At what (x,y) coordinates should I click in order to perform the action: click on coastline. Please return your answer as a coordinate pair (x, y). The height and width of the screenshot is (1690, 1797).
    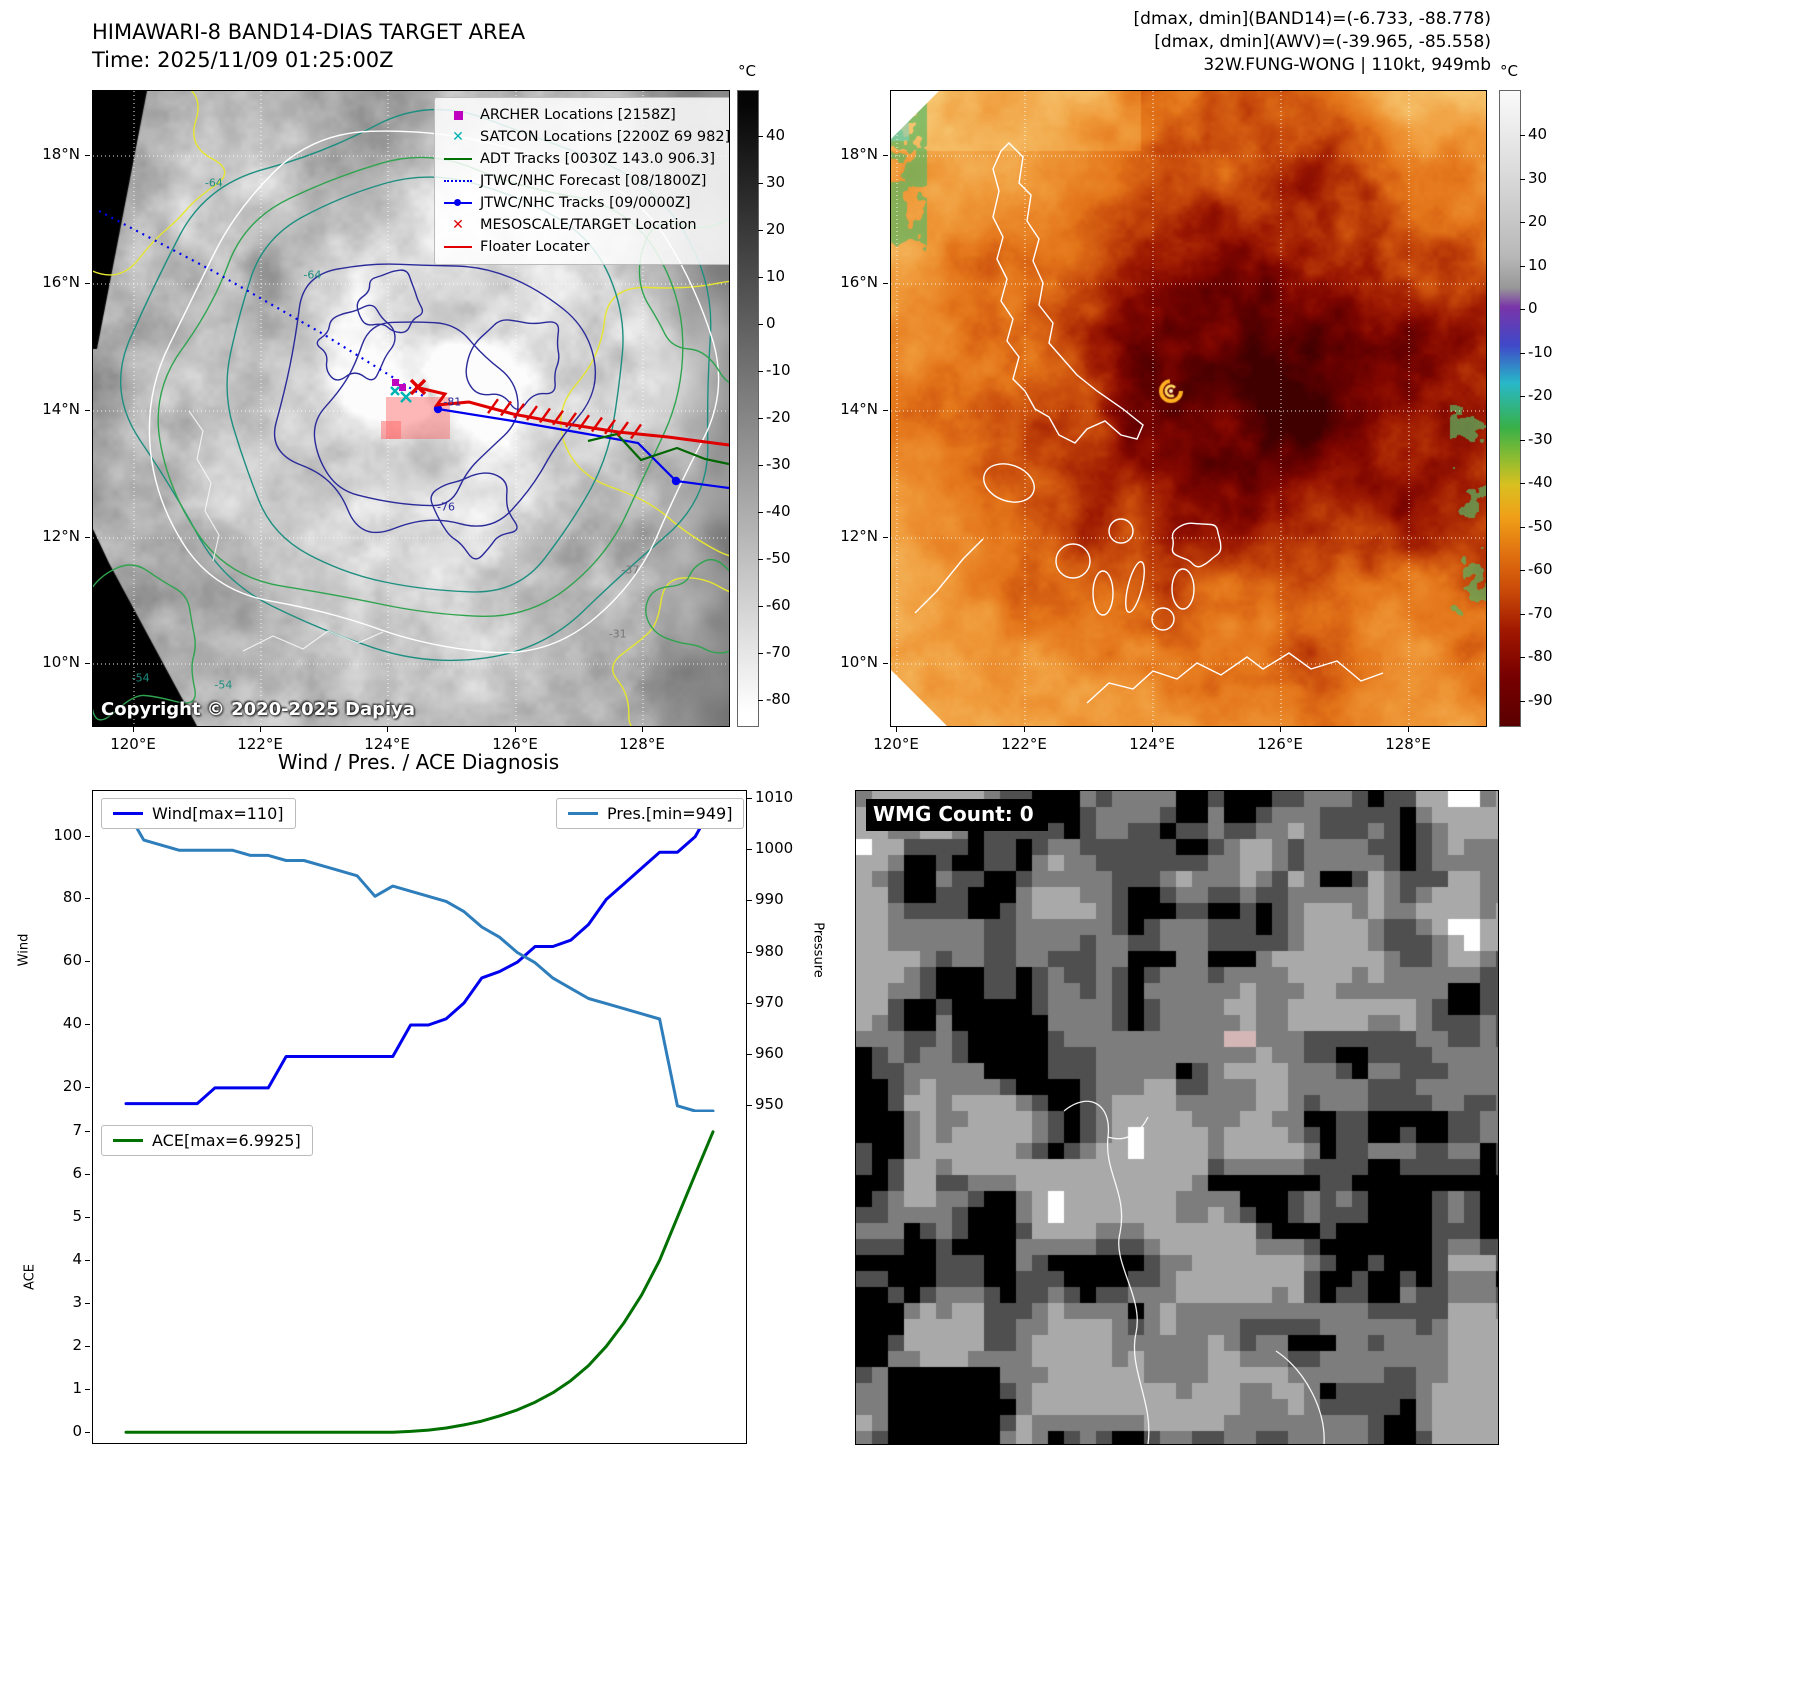
    Looking at the image, I should click on (286, 531).